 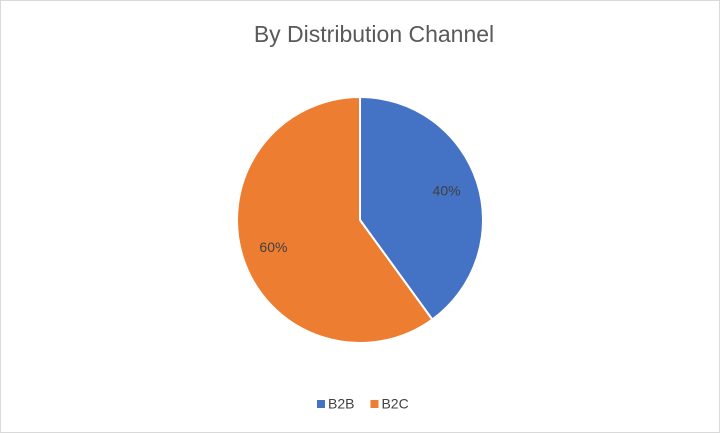 What do you see at coordinates (421, 208) in the screenshot?
I see `pie-slice` at bounding box center [421, 208].